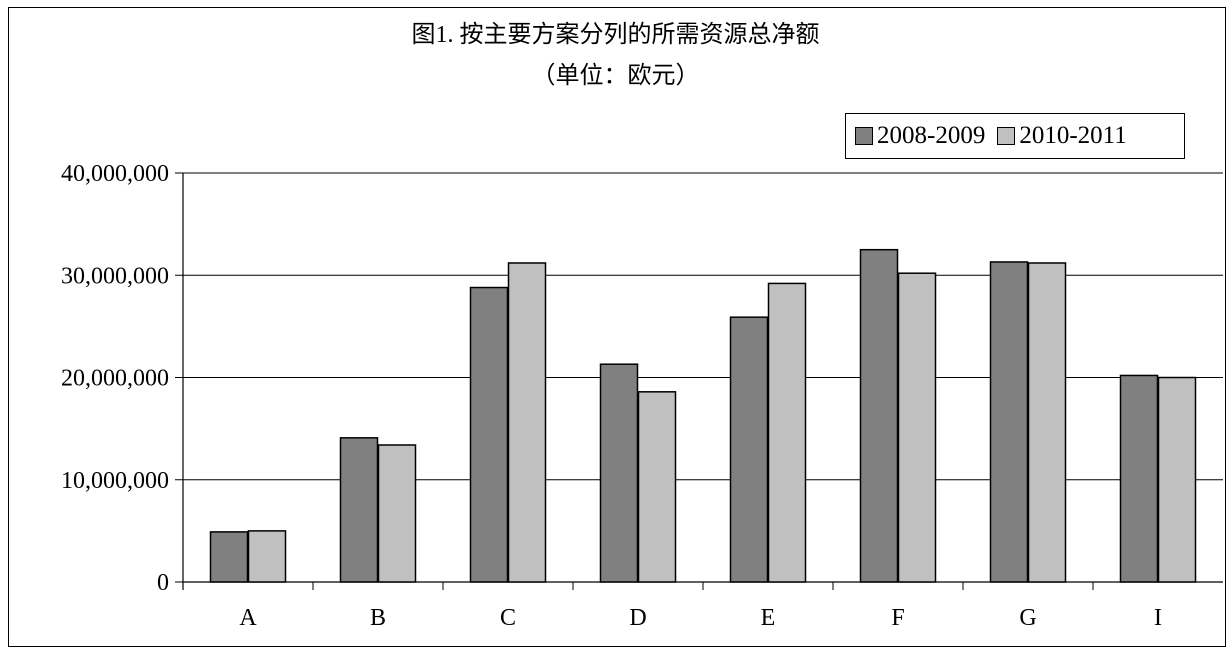 This screenshot has width=1231, height=647. I want to click on x-tick-label: C, so click(508, 618).